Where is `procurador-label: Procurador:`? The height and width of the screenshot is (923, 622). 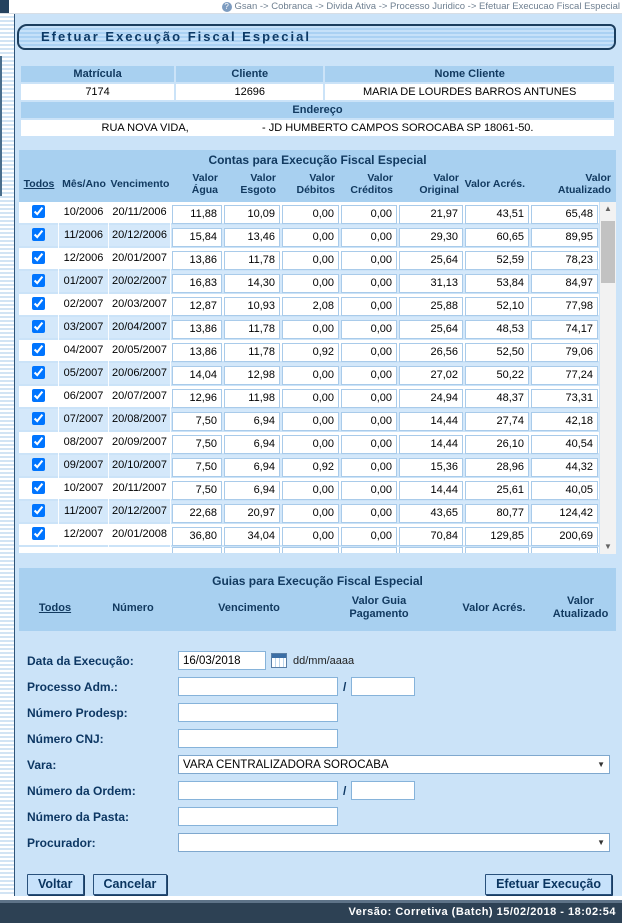 procurador-label: Procurador: is located at coordinates (61, 842).